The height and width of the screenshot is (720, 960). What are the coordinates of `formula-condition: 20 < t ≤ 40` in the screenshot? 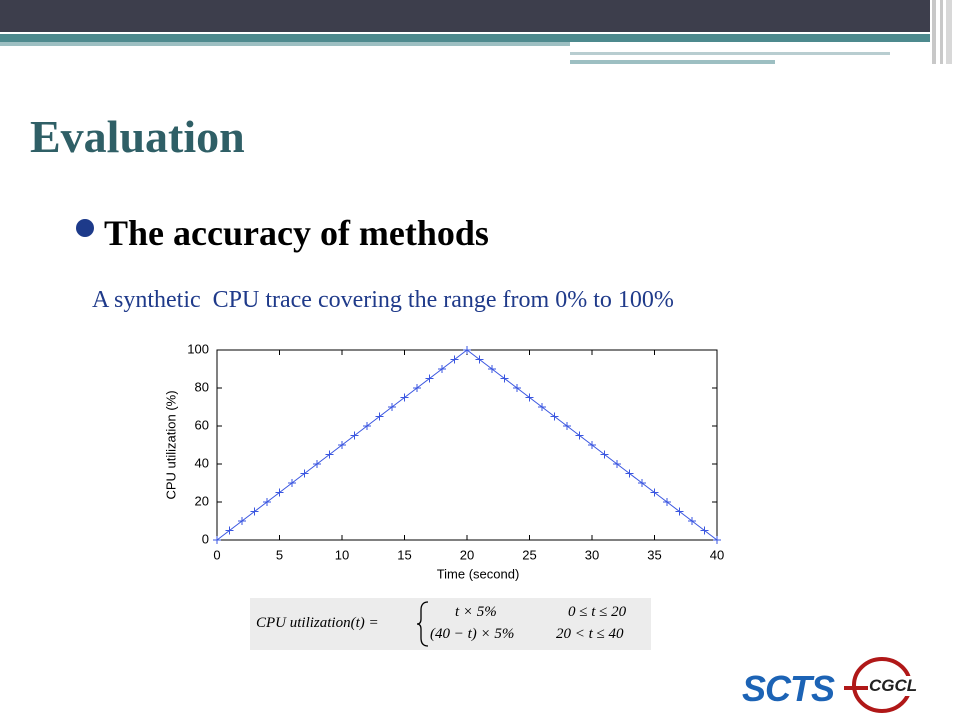 It's located at (590, 634).